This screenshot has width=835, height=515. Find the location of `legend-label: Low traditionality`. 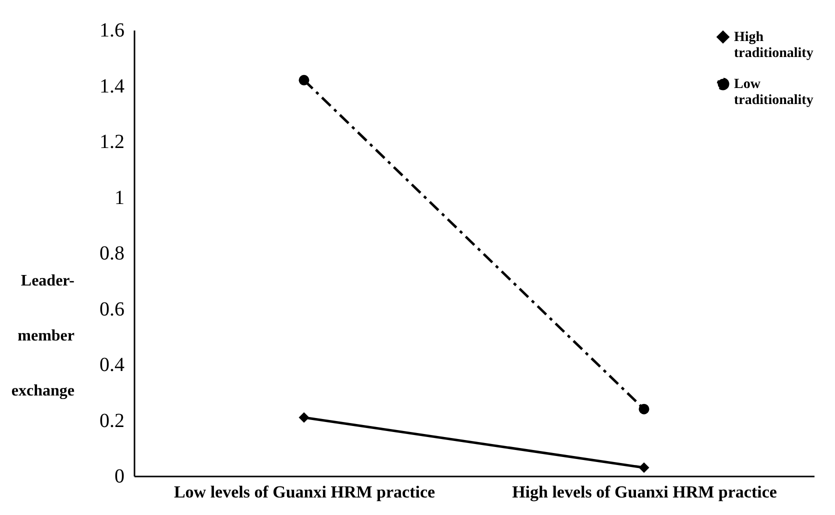

legend-label: Low traditionality is located at coordinates (774, 92).